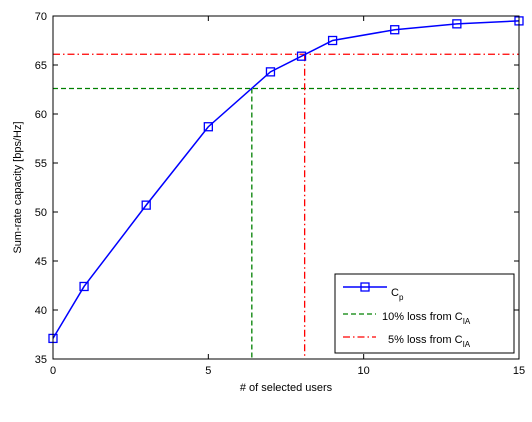 The width and height of the screenshot is (532, 422). I want to click on legend-entry-10pct-main: 10% loss from C, so click(422, 317).